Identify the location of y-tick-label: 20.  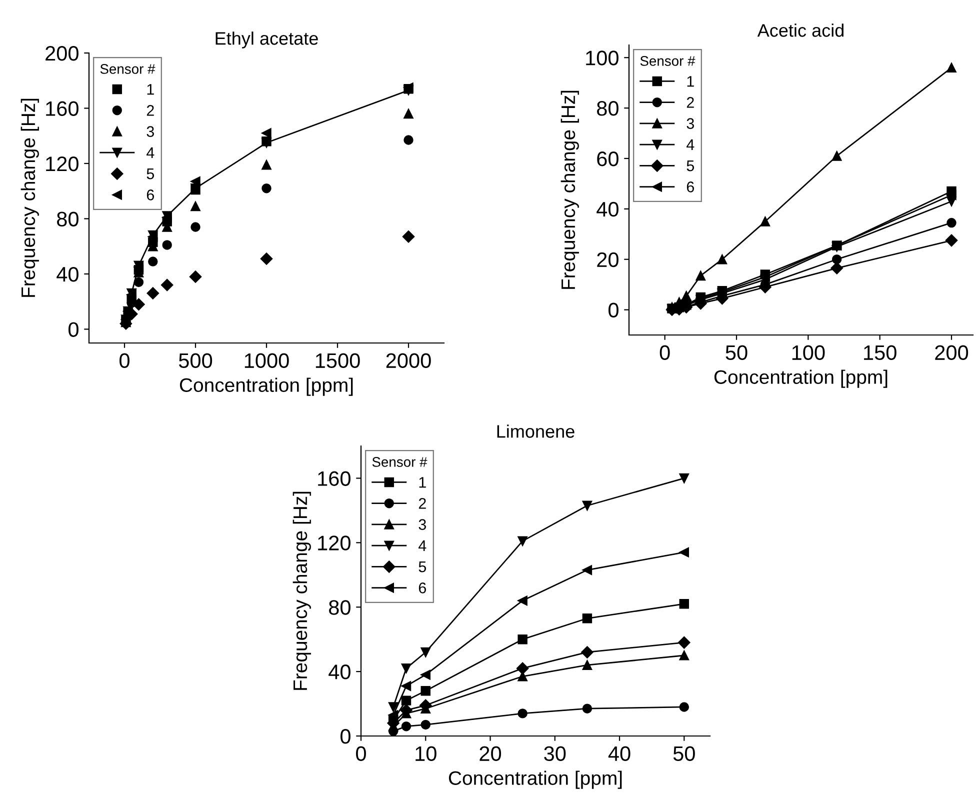
(607, 260).